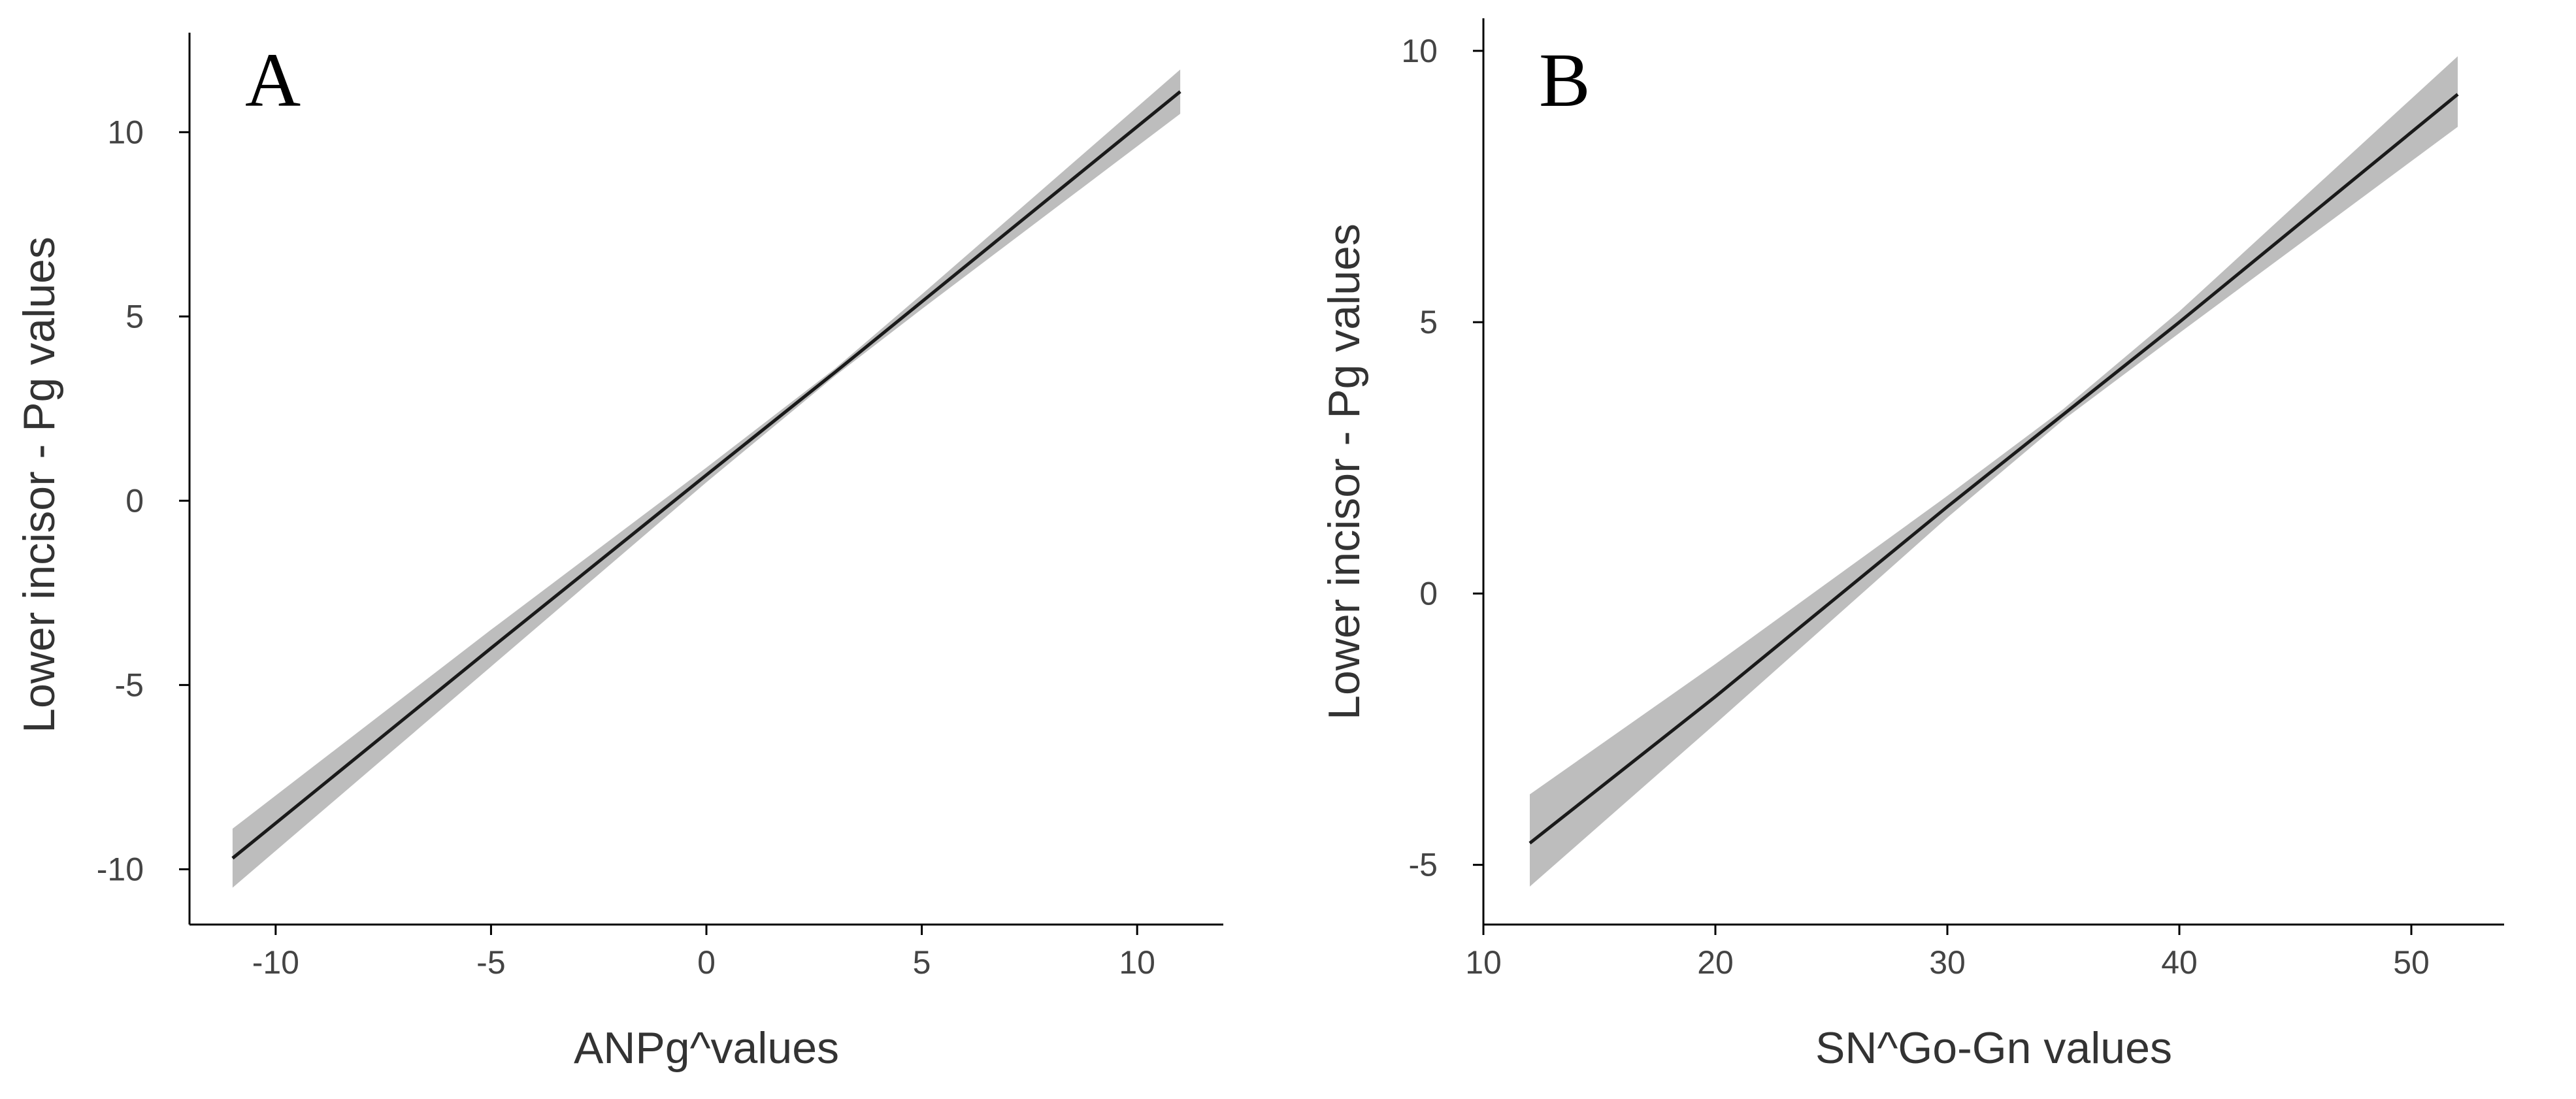 The height and width of the screenshot is (1099, 2576). What do you see at coordinates (922, 962) in the screenshot?
I see `x-tick-label: 5` at bounding box center [922, 962].